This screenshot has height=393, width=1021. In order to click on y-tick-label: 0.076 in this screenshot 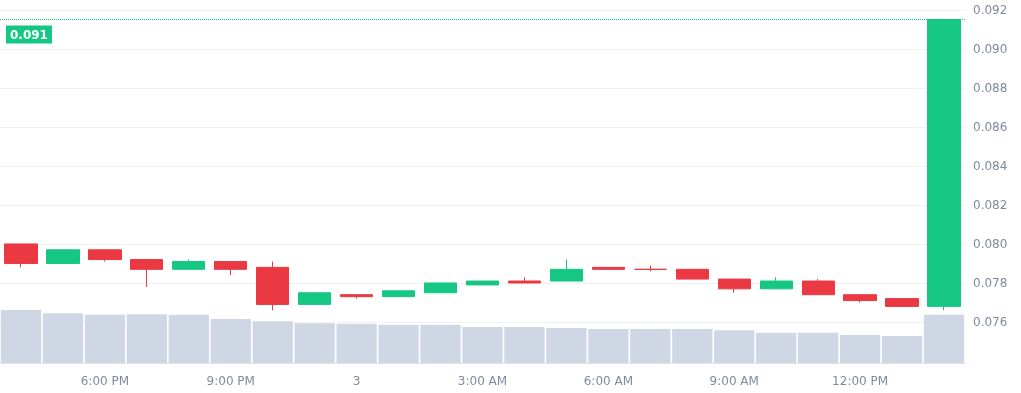, I will do `click(990, 322)`.